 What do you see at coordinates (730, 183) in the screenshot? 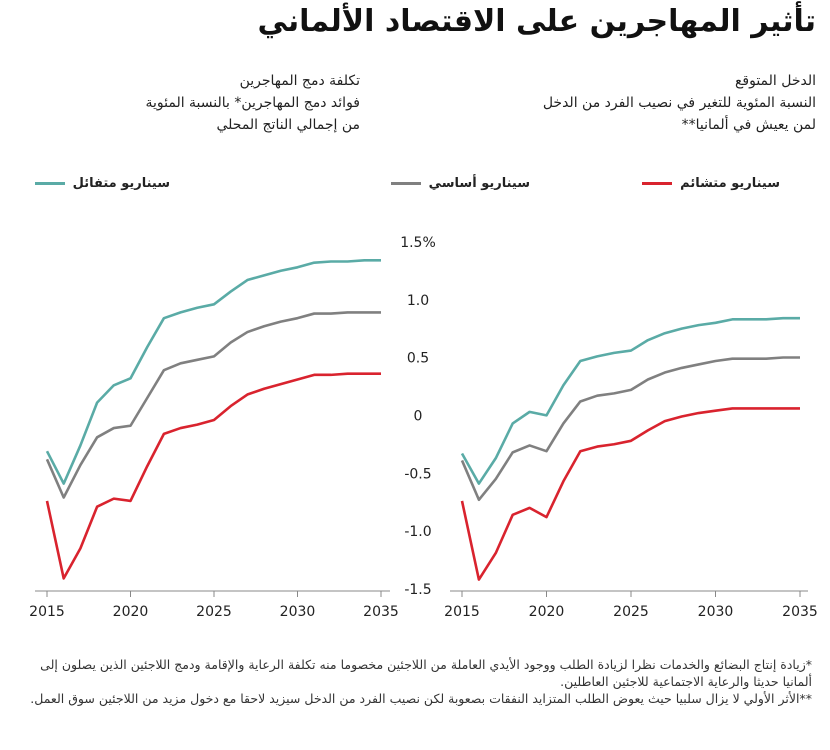
I see `legend-label: سيناريو متشائم` at bounding box center [730, 183].